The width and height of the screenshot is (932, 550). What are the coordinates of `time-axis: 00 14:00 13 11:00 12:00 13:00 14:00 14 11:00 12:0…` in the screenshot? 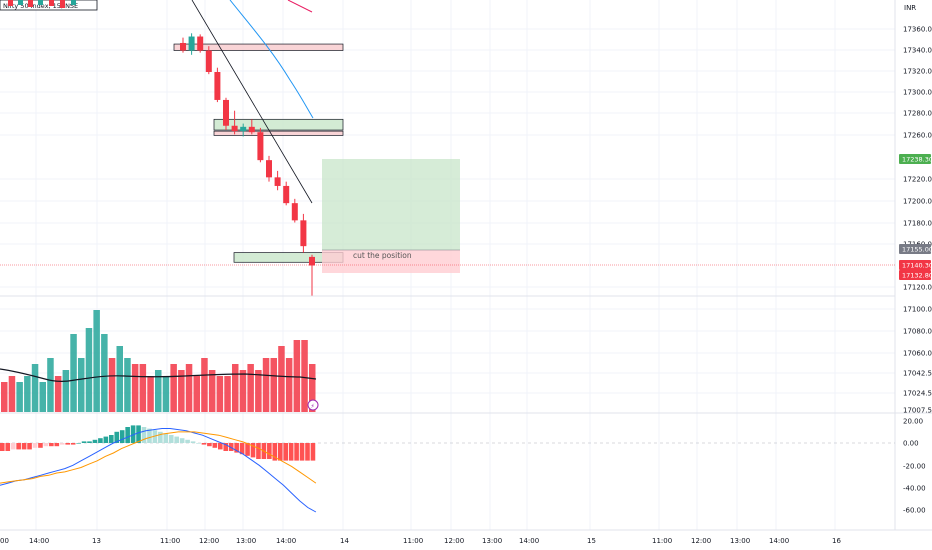 It's located at (420, 541).